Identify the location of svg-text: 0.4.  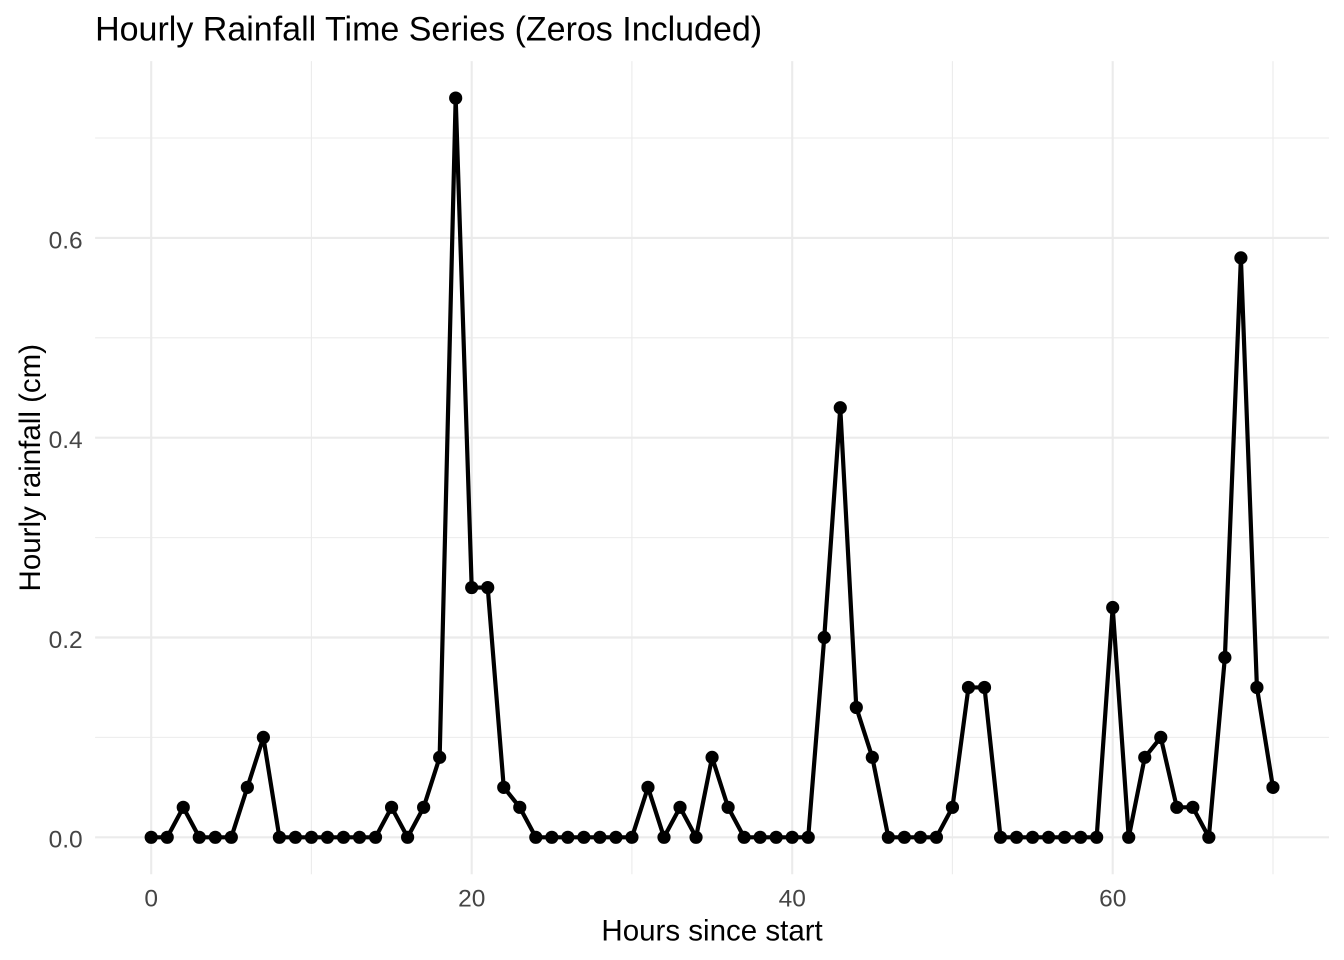
(66, 440).